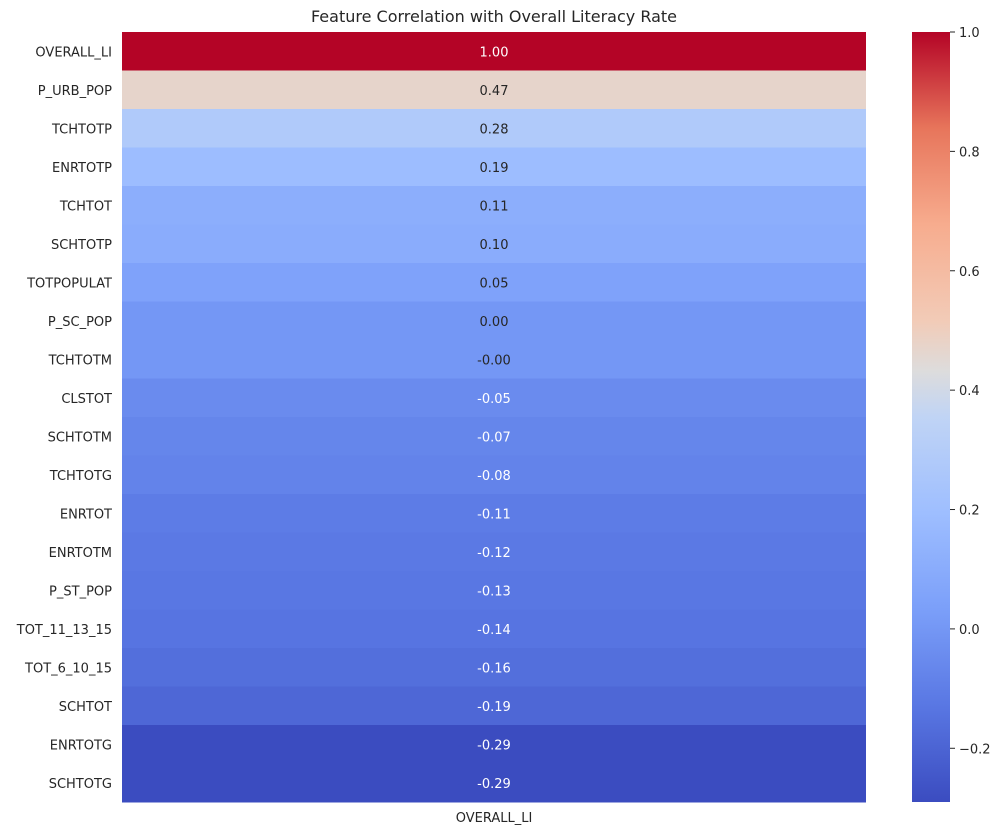 Image resolution: width=1003 pixels, height=836 pixels. I want to click on cell-value-label: -0.00, so click(494, 360).